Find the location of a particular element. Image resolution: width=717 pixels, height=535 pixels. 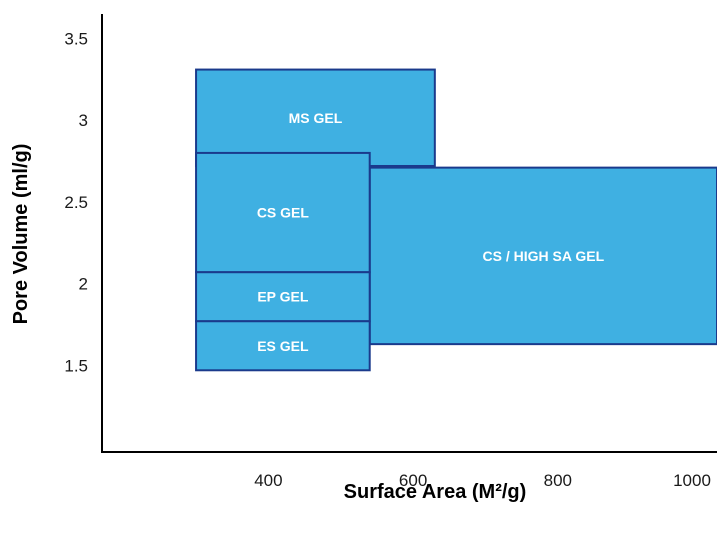

x-tick-label: 400 is located at coordinates (268, 480).